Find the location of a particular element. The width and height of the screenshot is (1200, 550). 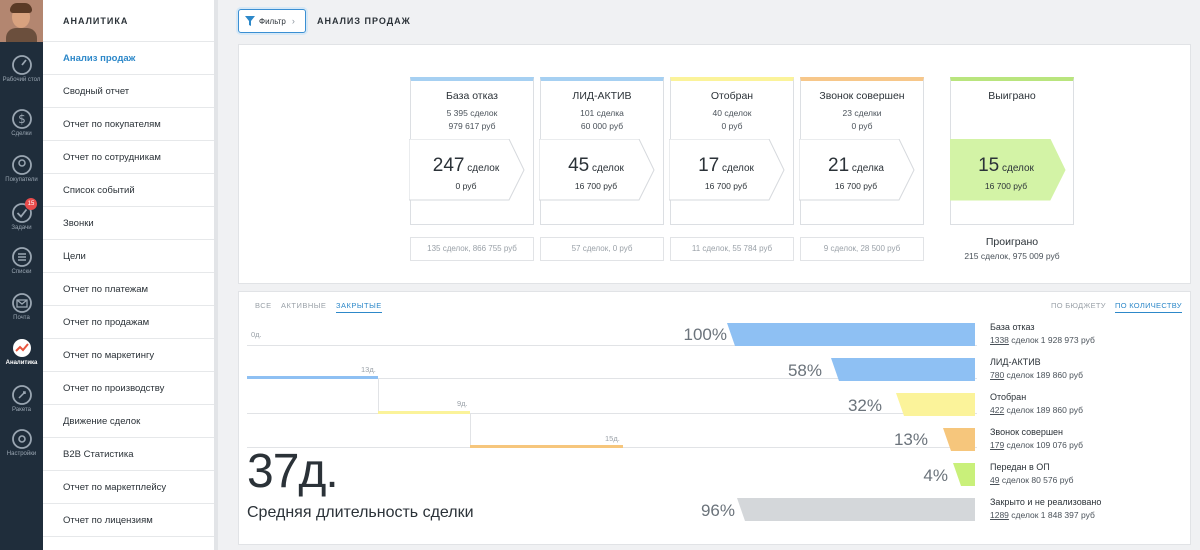

submenu-item: Отчет по лицензиям is located at coordinates (128, 520).